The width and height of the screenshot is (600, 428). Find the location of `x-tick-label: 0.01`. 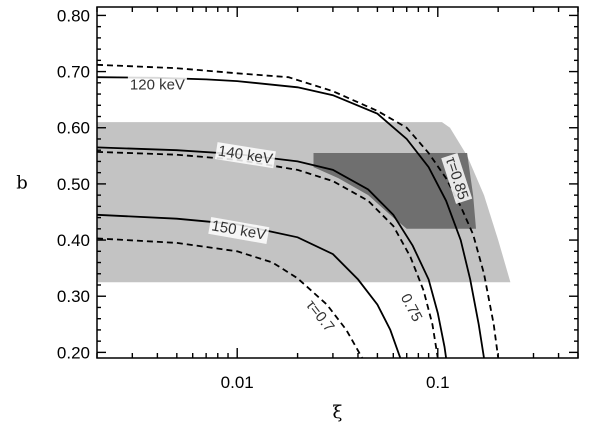

x-tick-label: 0.01 is located at coordinates (237, 382).